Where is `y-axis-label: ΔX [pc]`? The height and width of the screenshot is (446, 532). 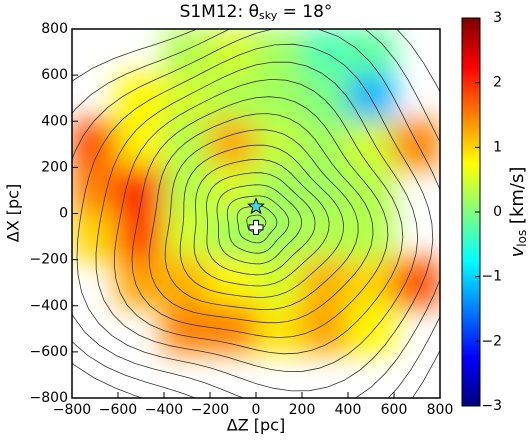
y-axis-label: ΔX [pc] is located at coordinates (13, 213).